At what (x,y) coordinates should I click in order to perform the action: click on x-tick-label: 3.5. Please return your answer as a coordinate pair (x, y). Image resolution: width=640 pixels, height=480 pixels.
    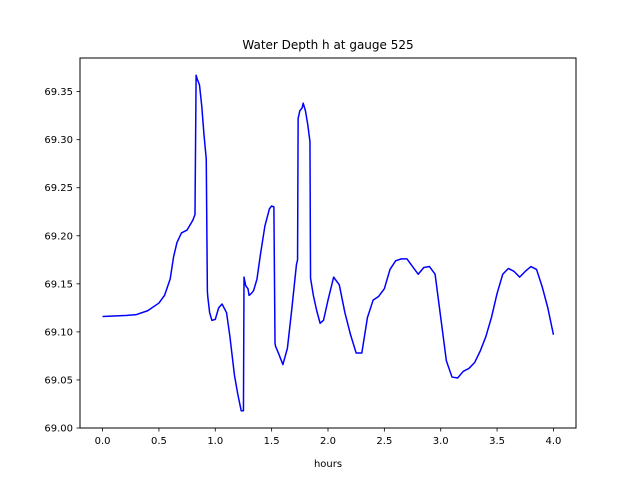
    Looking at the image, I should click on (497, 441).